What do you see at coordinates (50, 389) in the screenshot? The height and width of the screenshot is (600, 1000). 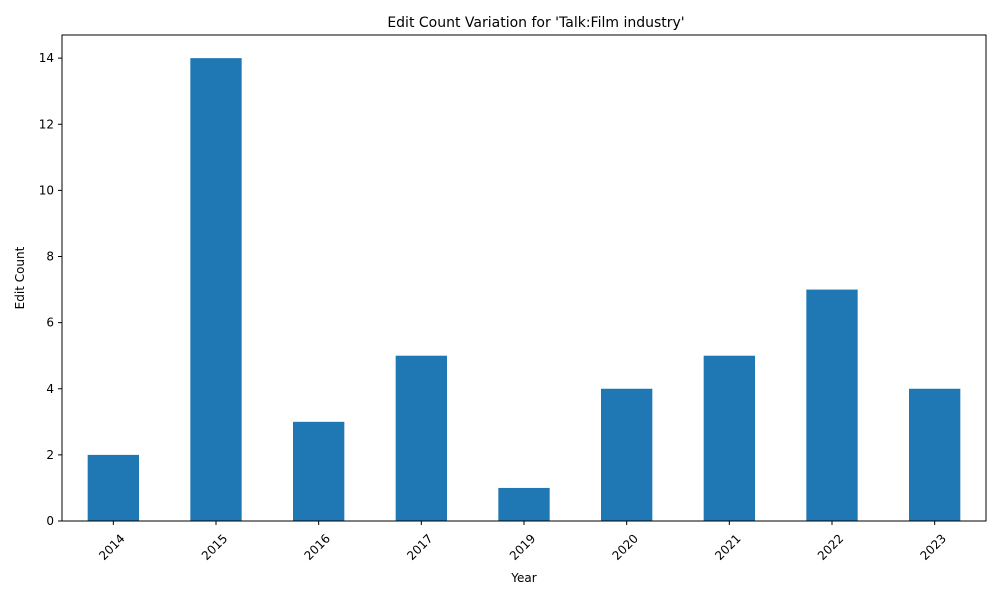 I see `y-tick-label: 4` at bounding box center [50, 389].